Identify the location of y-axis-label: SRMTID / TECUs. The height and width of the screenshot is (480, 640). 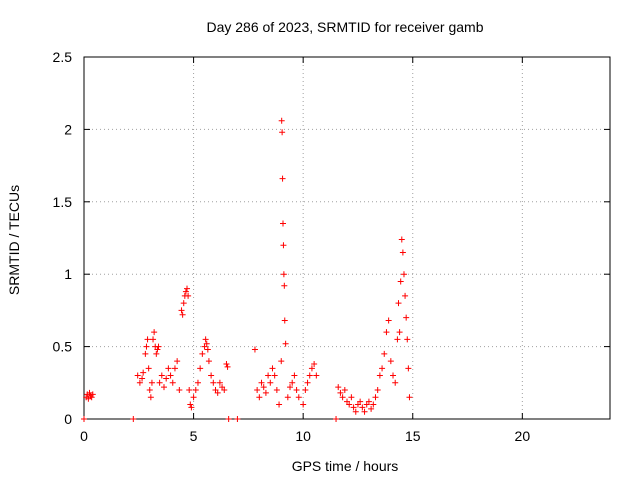
(14, 240).